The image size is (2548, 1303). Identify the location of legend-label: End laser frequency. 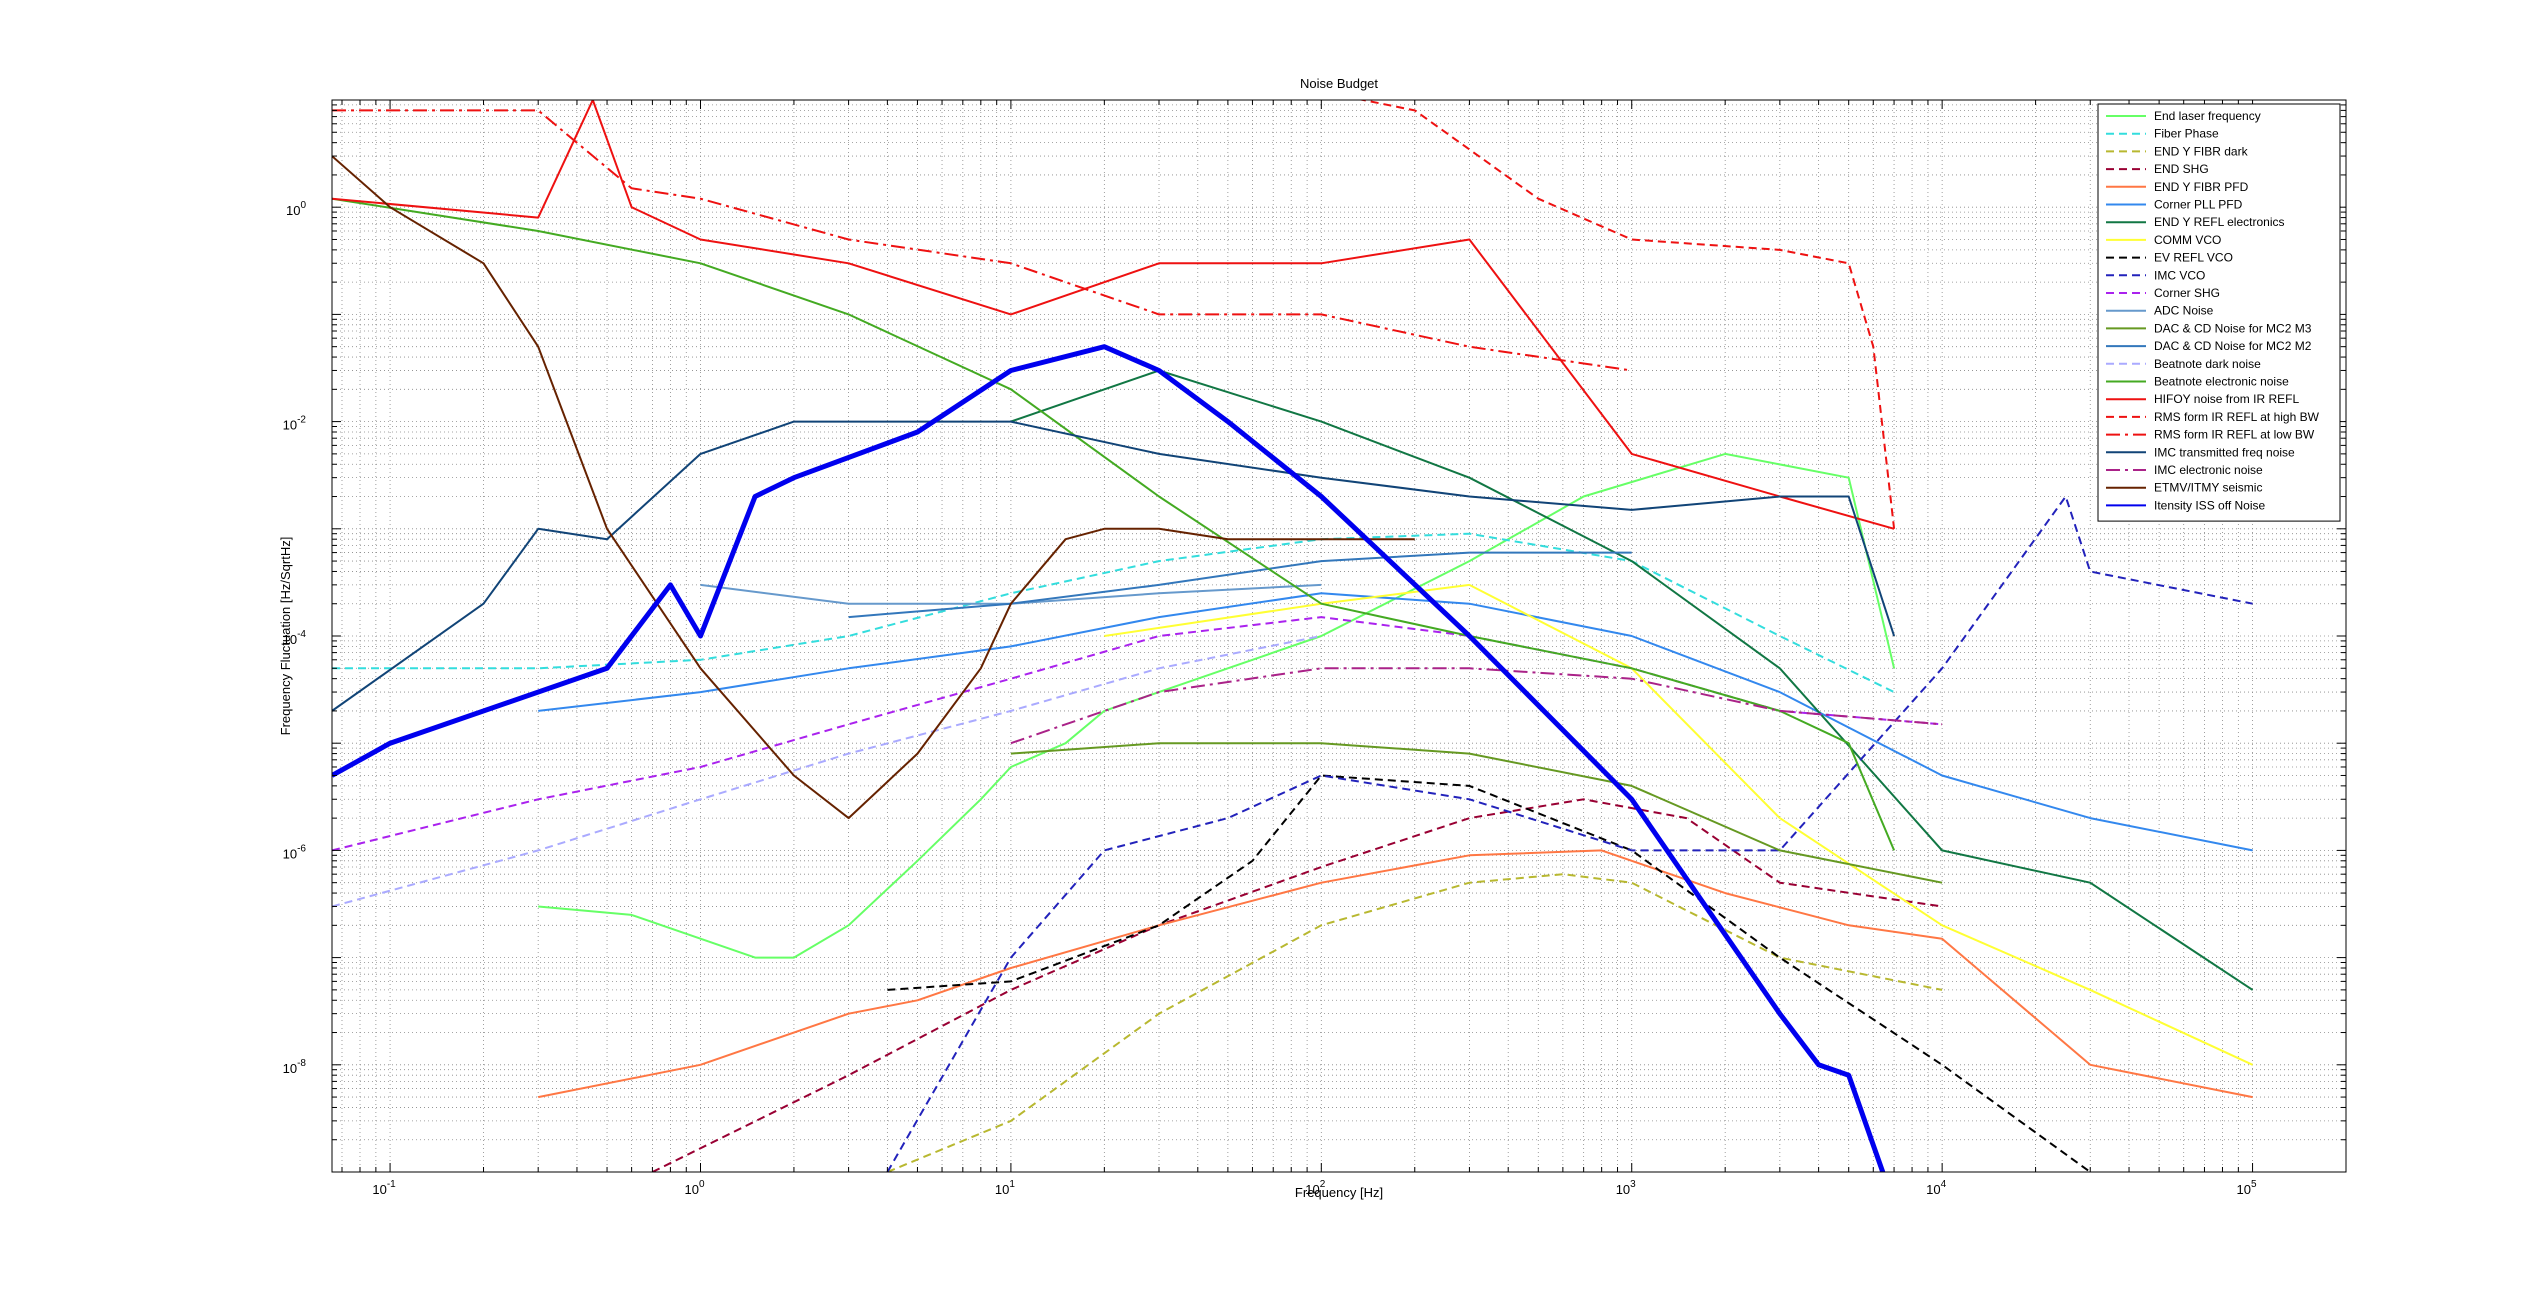
(2207, 116).